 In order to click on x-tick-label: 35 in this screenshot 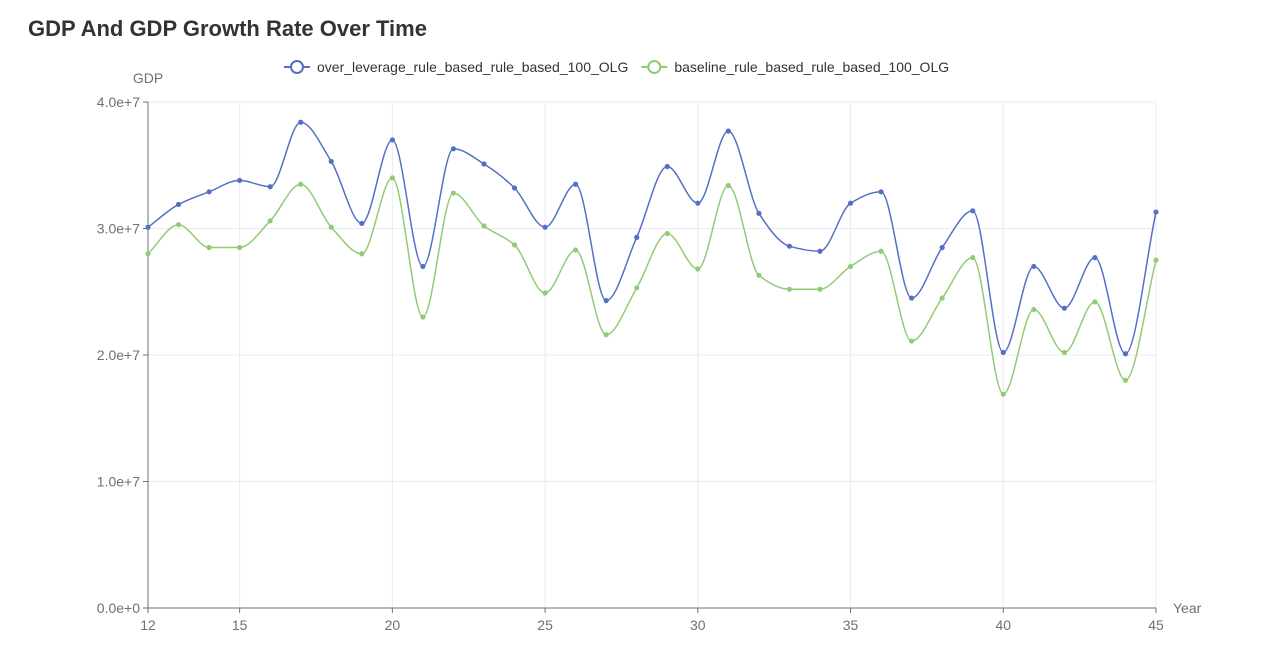, I will do `click(851, 625)`.